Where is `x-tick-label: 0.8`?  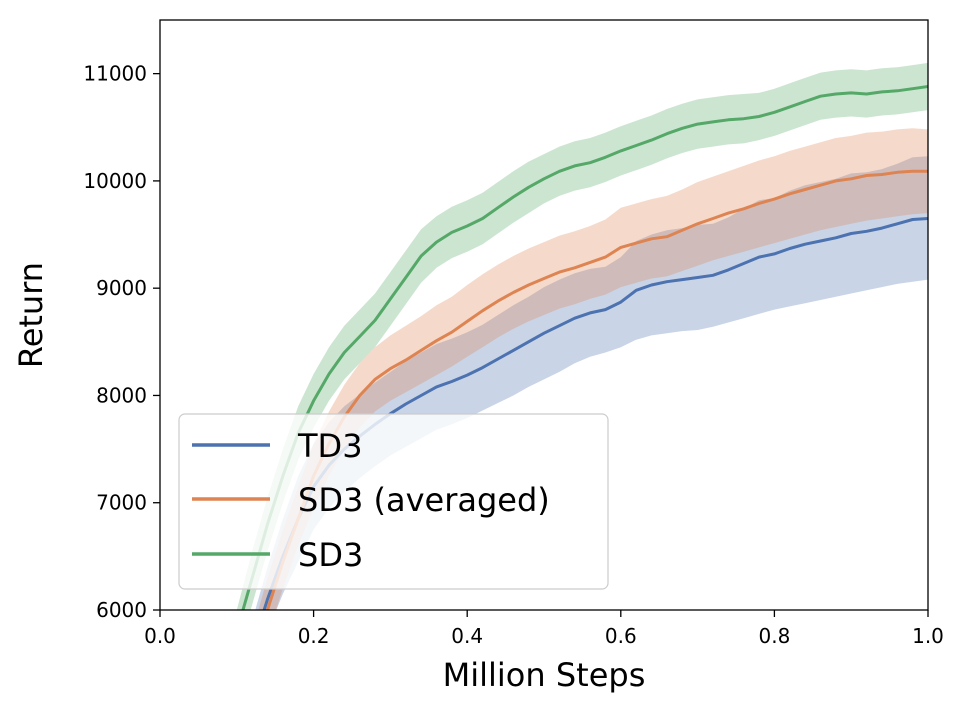 x-tick-label: 0.8 is located at coordinates (774, 636).